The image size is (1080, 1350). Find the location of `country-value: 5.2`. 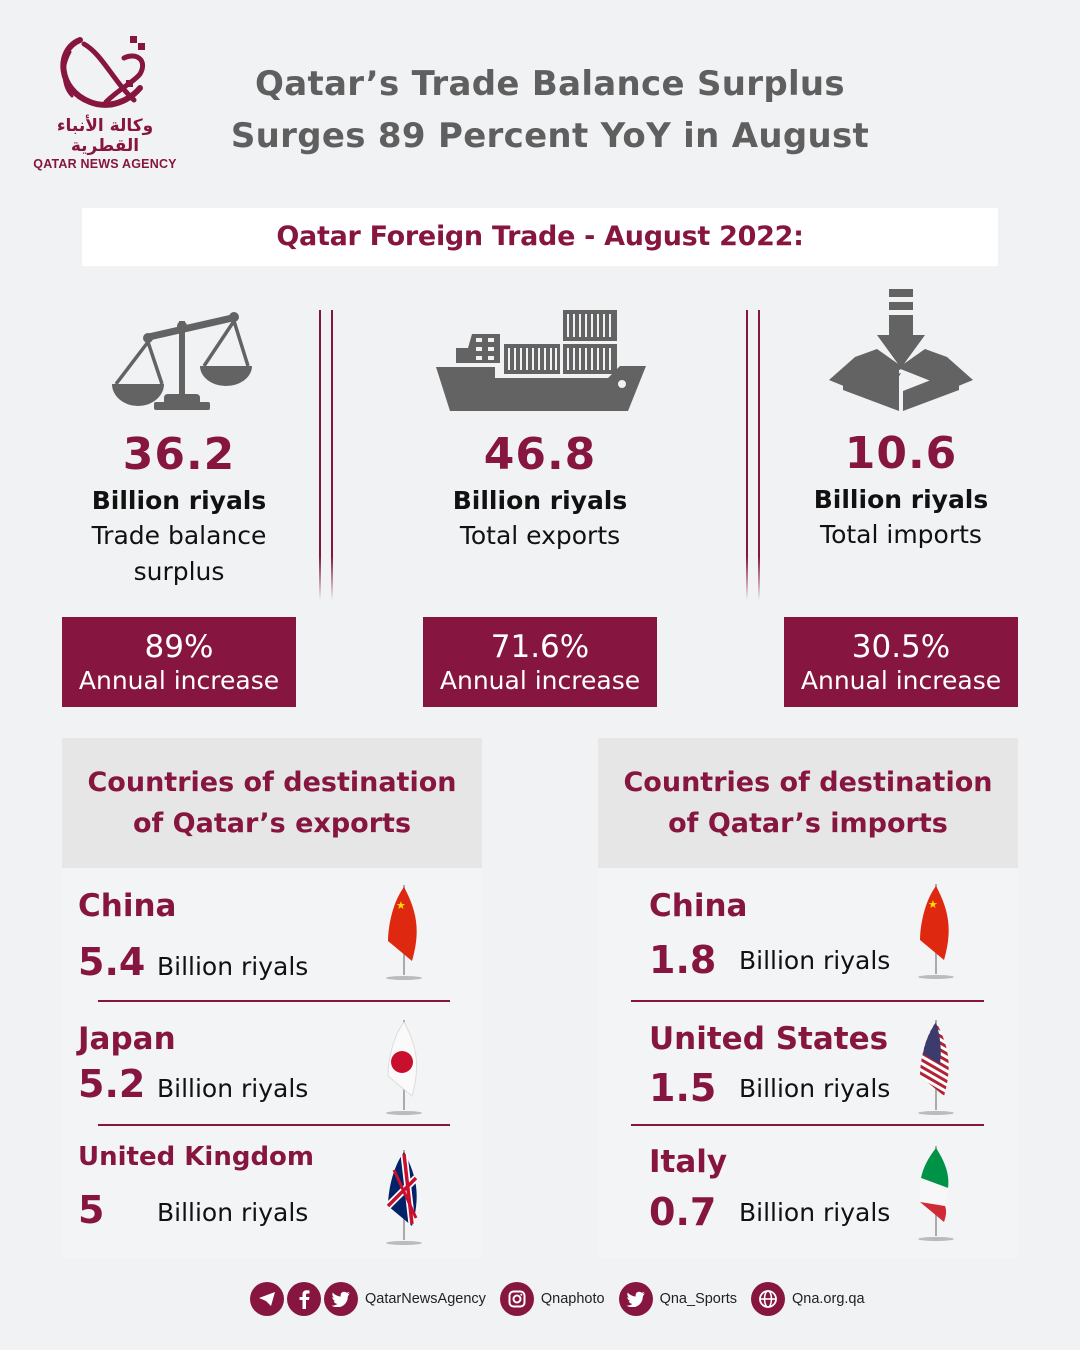

country-value: 5.2 is located at coordinates (112, 1084).